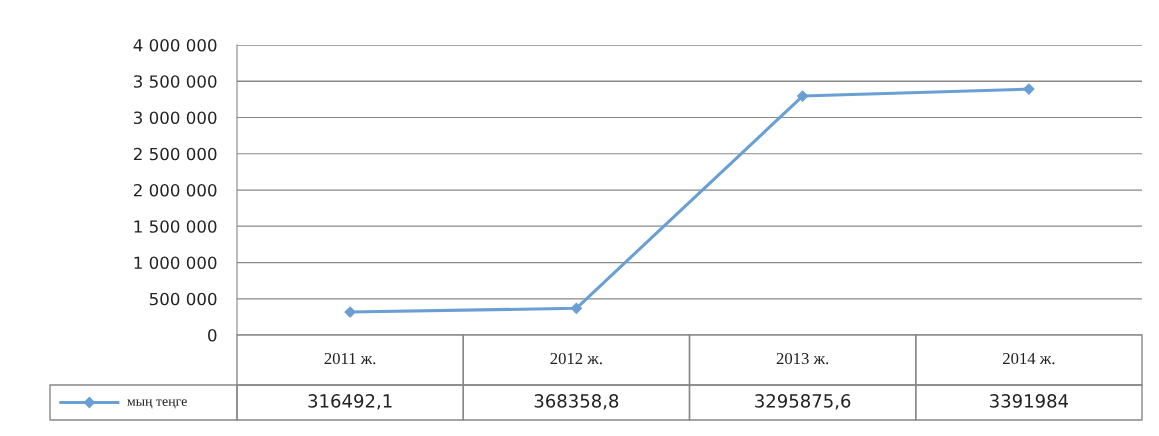 This screenshot has width=1159, height=436. I want to click on data-label: 316492,1, so click(350, 402).